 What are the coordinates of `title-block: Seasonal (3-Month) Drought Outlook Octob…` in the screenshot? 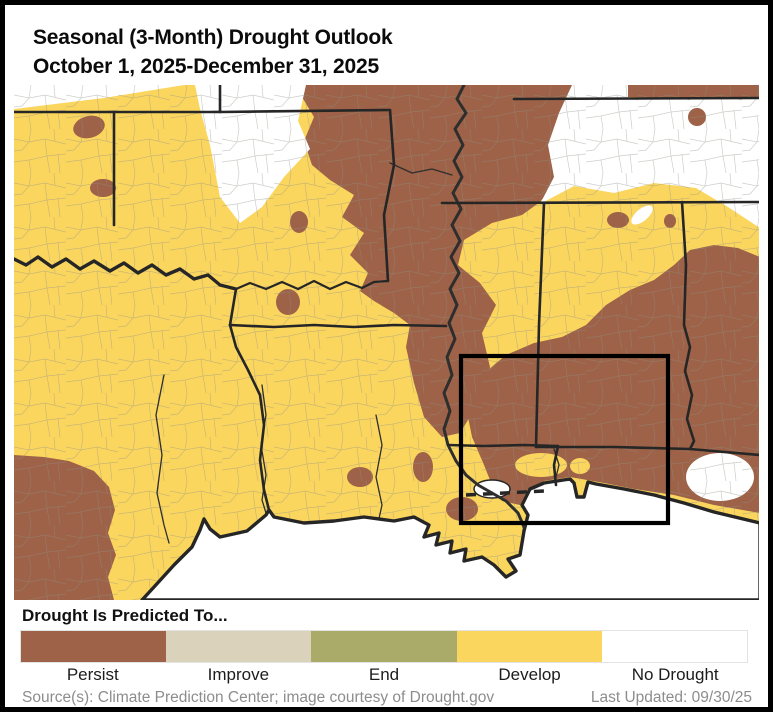 It's located at (213, 52).